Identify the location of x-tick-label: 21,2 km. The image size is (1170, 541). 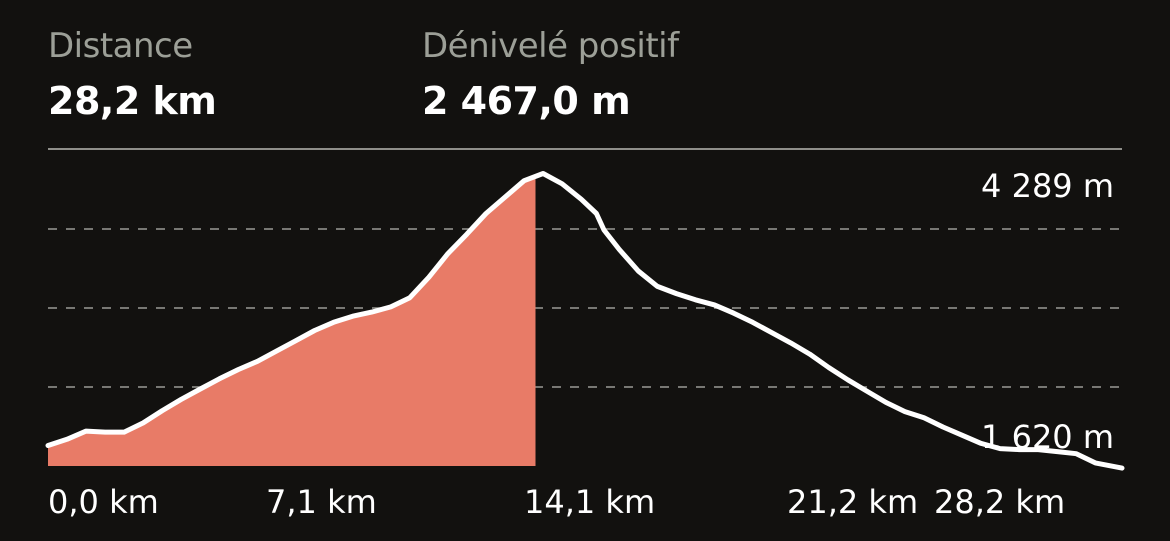
(852, 502).